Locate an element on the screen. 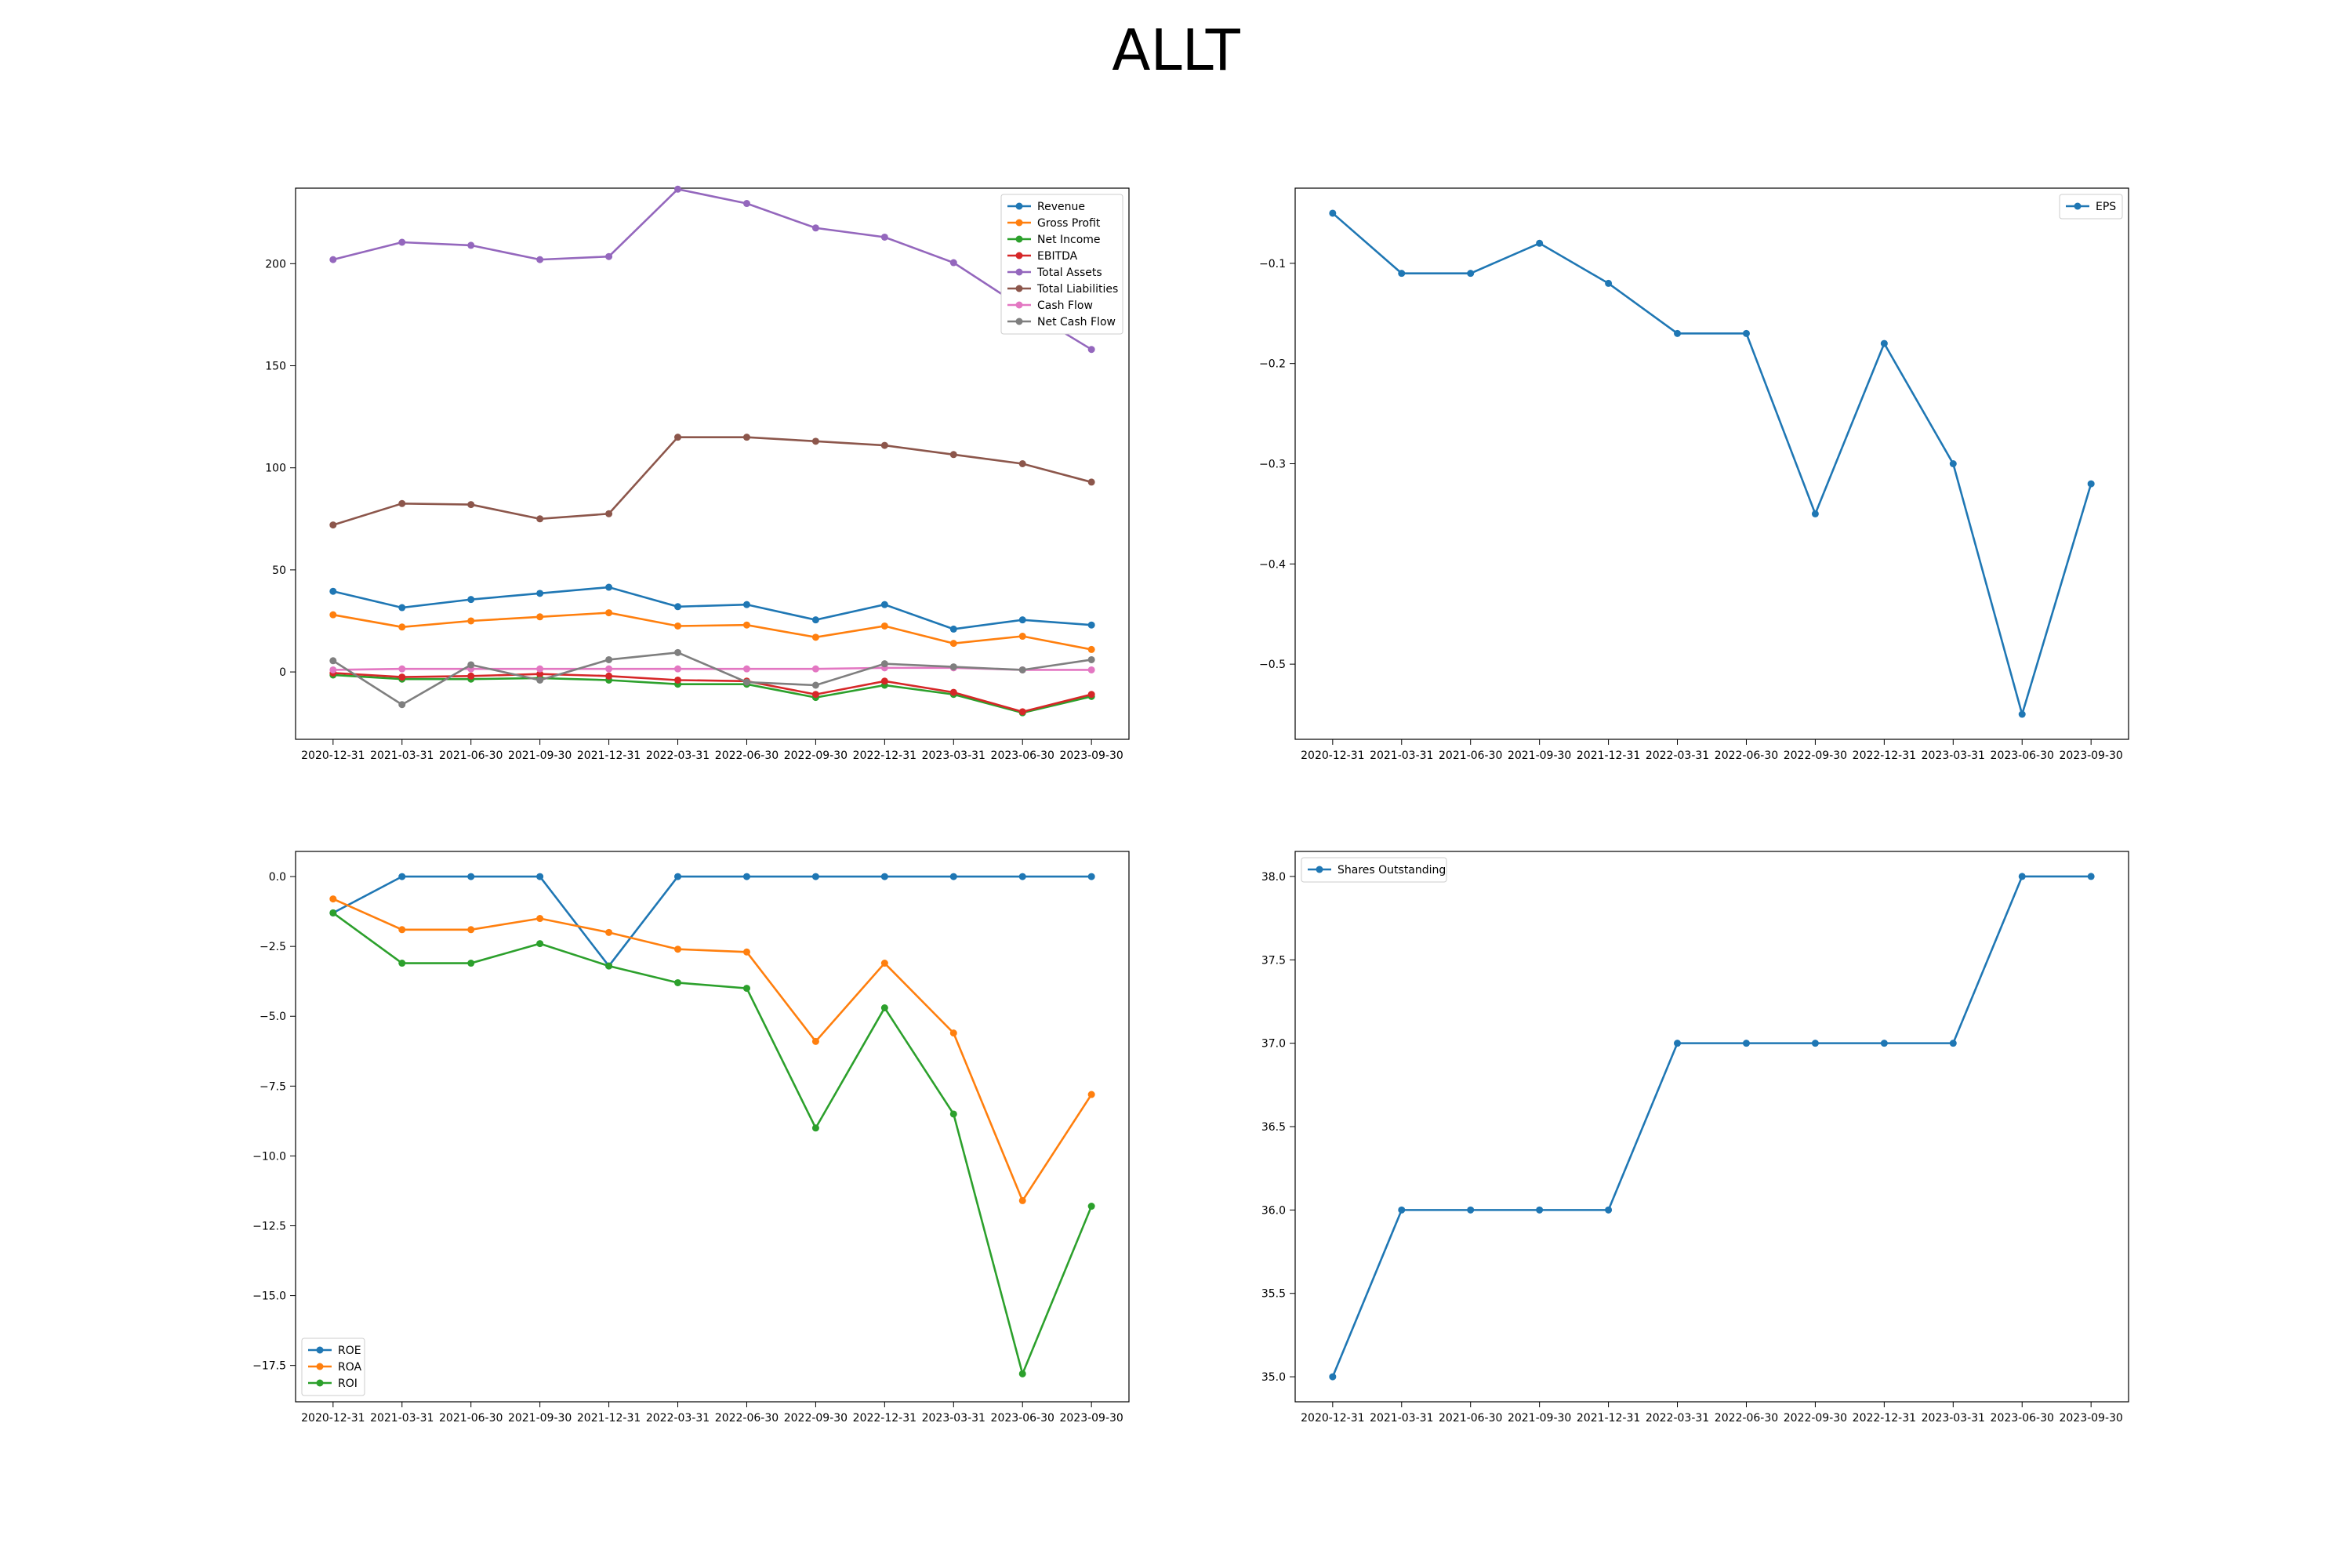  series-line-shares-outstanding is located at coordinates (1711, 1126).